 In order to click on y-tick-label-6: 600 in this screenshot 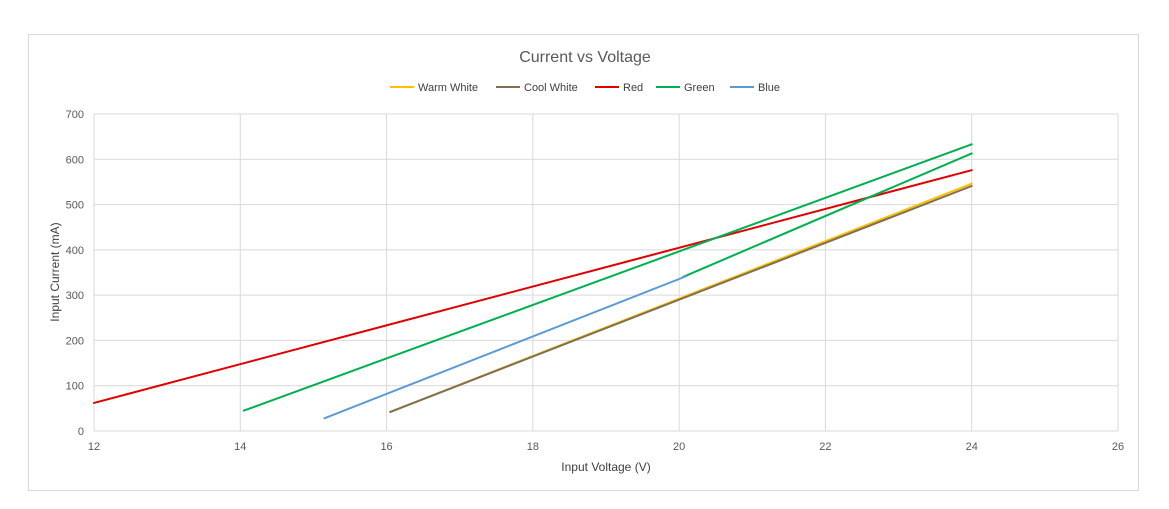, I will do `click(75, 160)`.